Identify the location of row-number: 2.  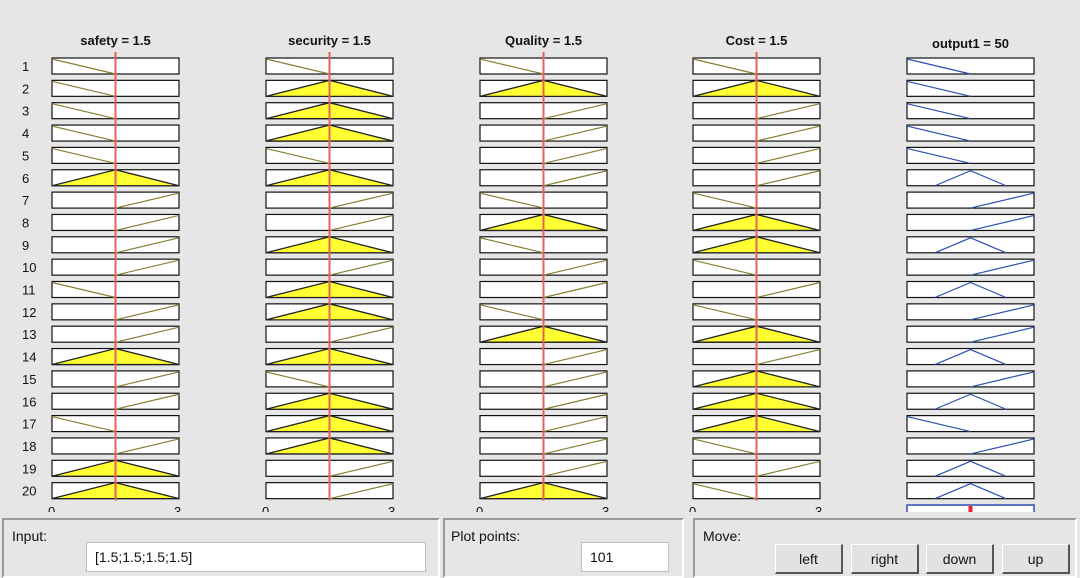
(25, 88).